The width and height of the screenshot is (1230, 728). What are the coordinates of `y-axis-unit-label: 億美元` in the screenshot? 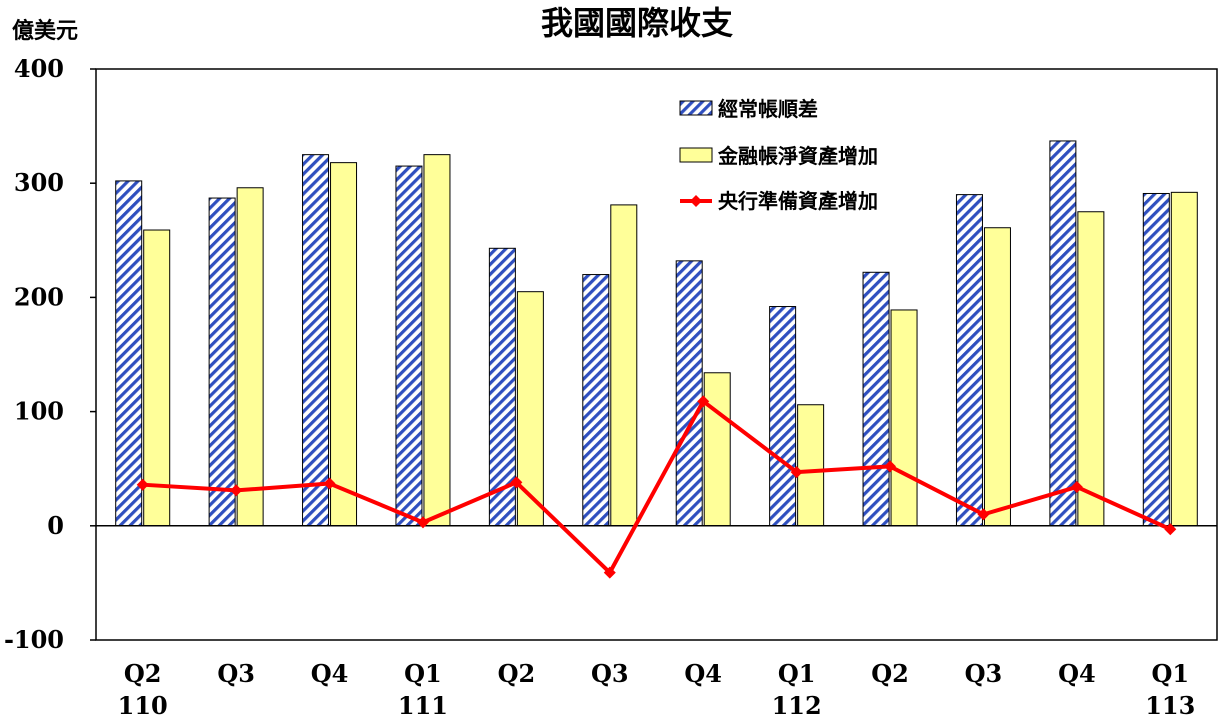 It's located at (45, 31).